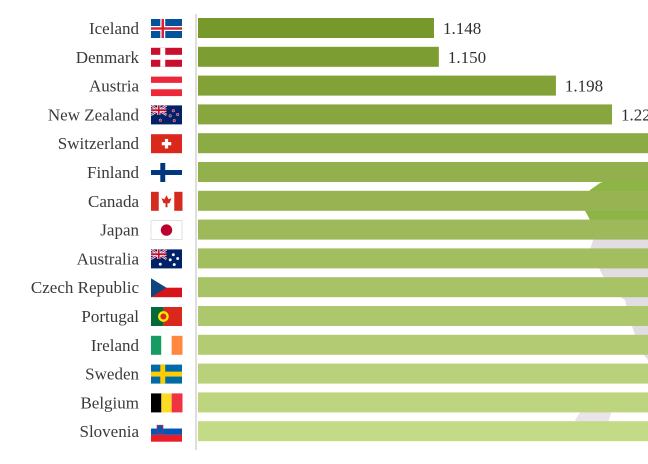 The width and height of the screenshot is (648, 464). Describe the element at coordinates (166, 316) in the screenshot. I see `portugal-flag-icon` at that location.